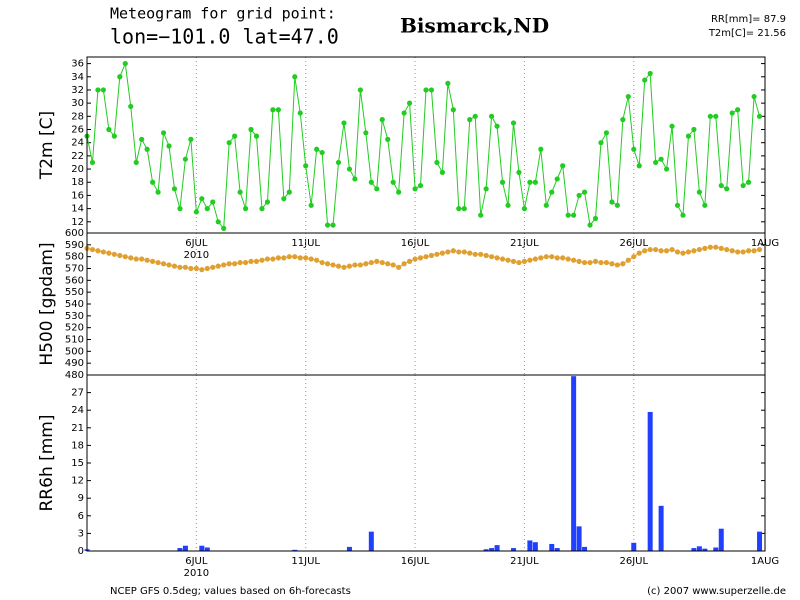 This screenshot has height=600, width=800. Describe the element at coordinates (77, 143) in the screenshot. I see `y-tick-label: 24` at that location.